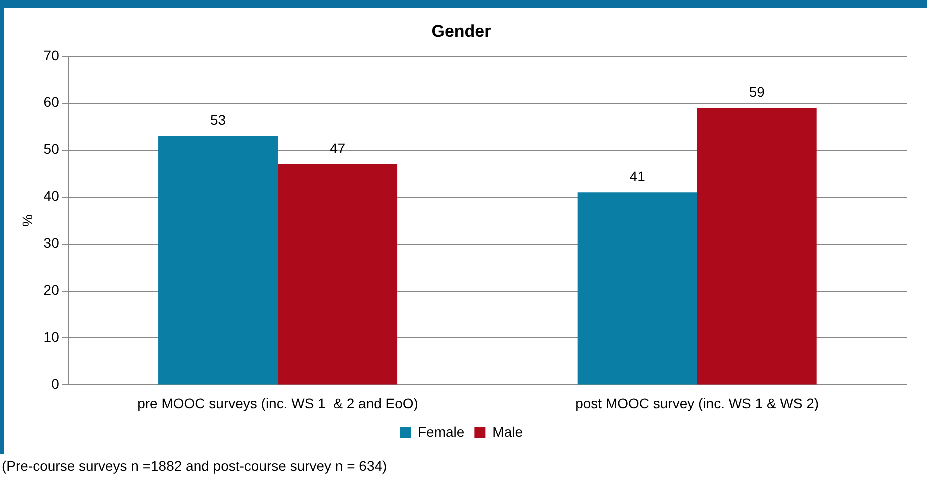 The width and height of the screenshot is (927, 481). What do you see at coordinates (52, 290) in the screenshot?
I see `y-tick-label: 20` at bounding box center [52, 290].